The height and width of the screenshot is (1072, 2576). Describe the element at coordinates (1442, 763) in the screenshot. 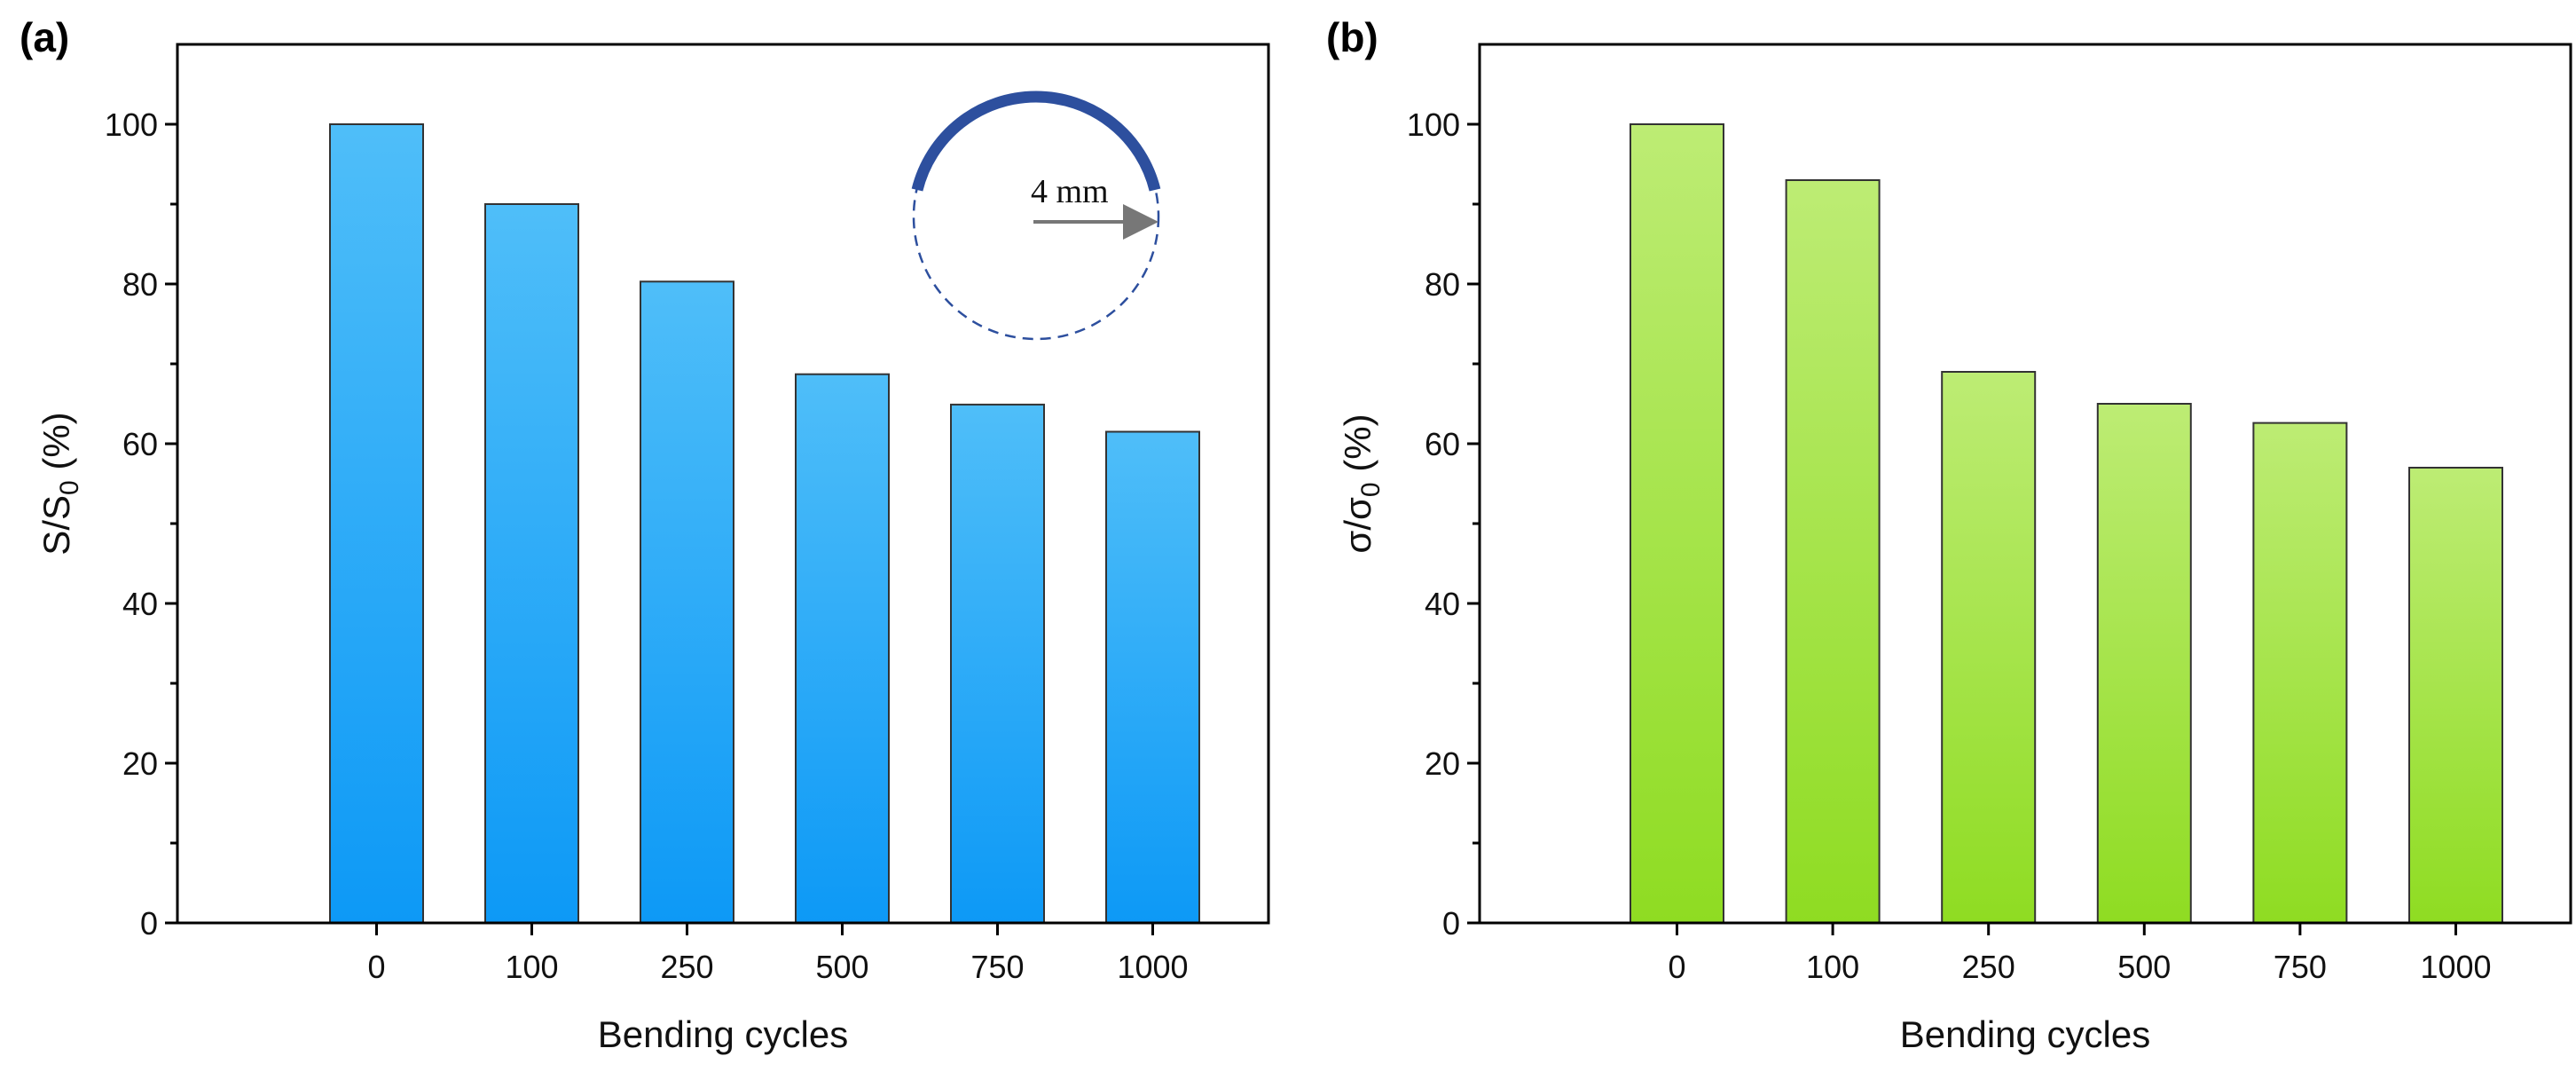

I see `y-tick-label-b: 20` at that location.